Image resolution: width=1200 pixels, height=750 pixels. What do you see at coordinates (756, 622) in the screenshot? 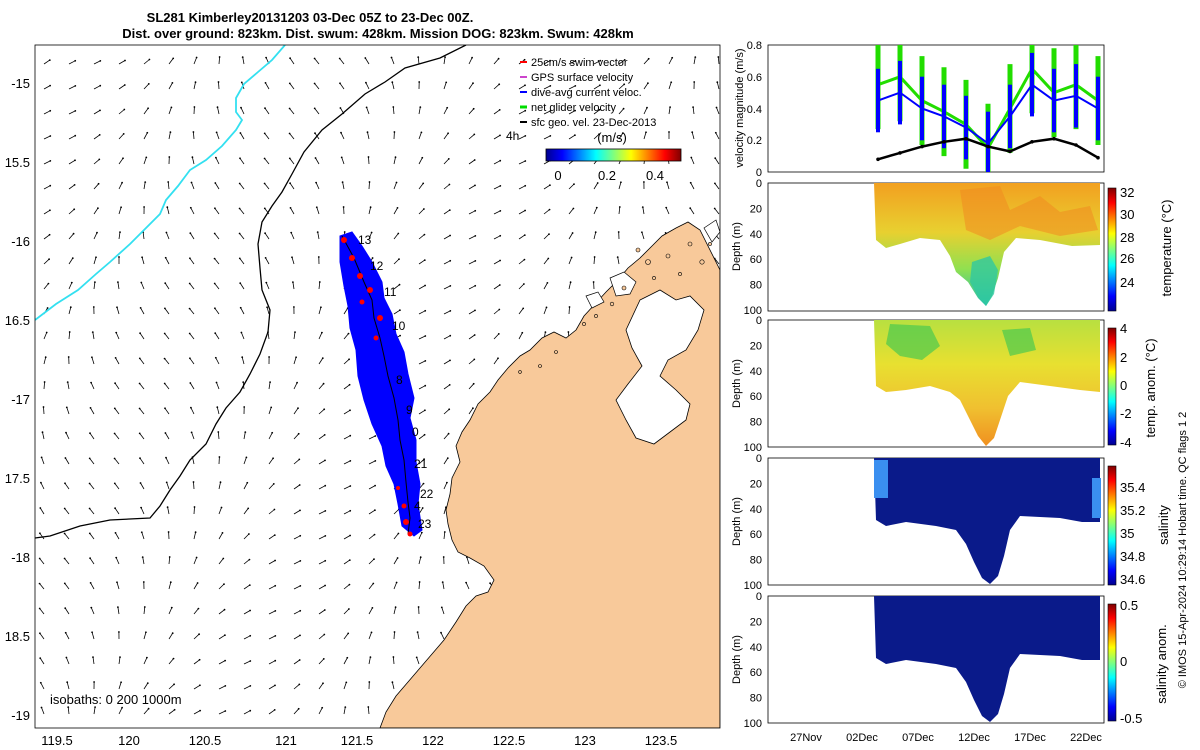
I see `depth-tick: 20` at bounding box center [756, 622].